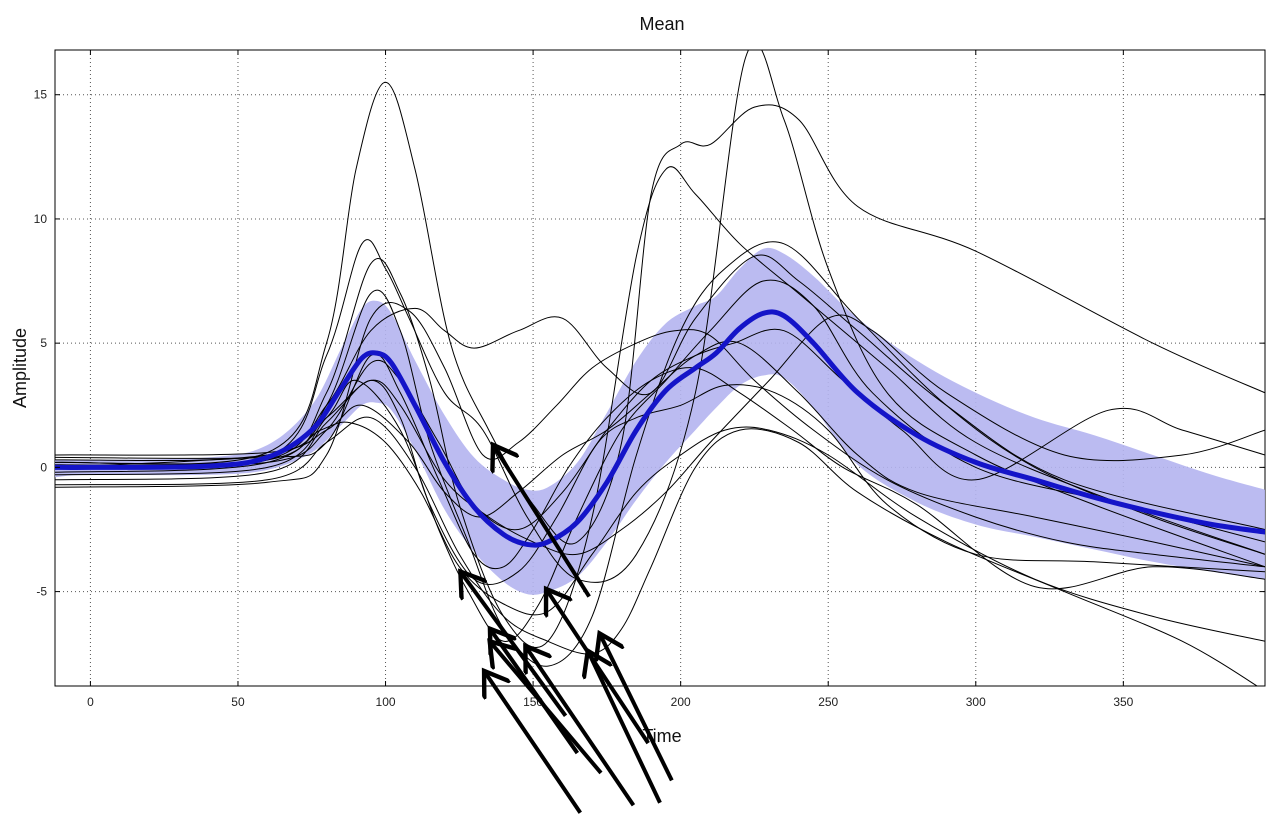 This screenshot has width=1266, height=832. I want to click on x-tick-label: 50, so click(238, 702).